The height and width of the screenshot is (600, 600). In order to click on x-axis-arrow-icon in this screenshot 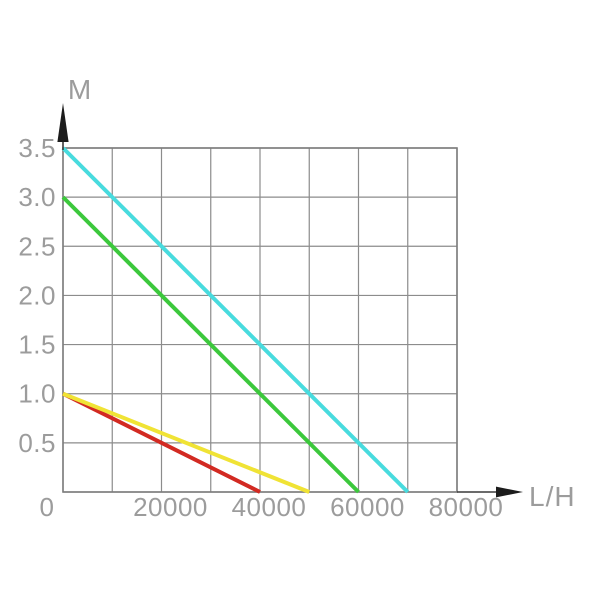, I will do `click(509, 492)`.